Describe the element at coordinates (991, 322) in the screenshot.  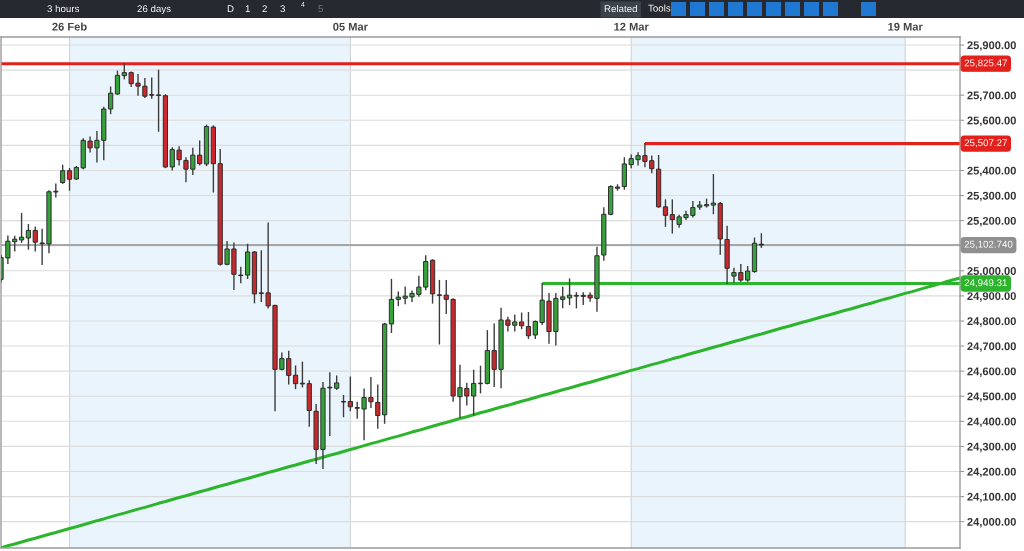
I see `y-tick-label: 24,800.00` at that location.